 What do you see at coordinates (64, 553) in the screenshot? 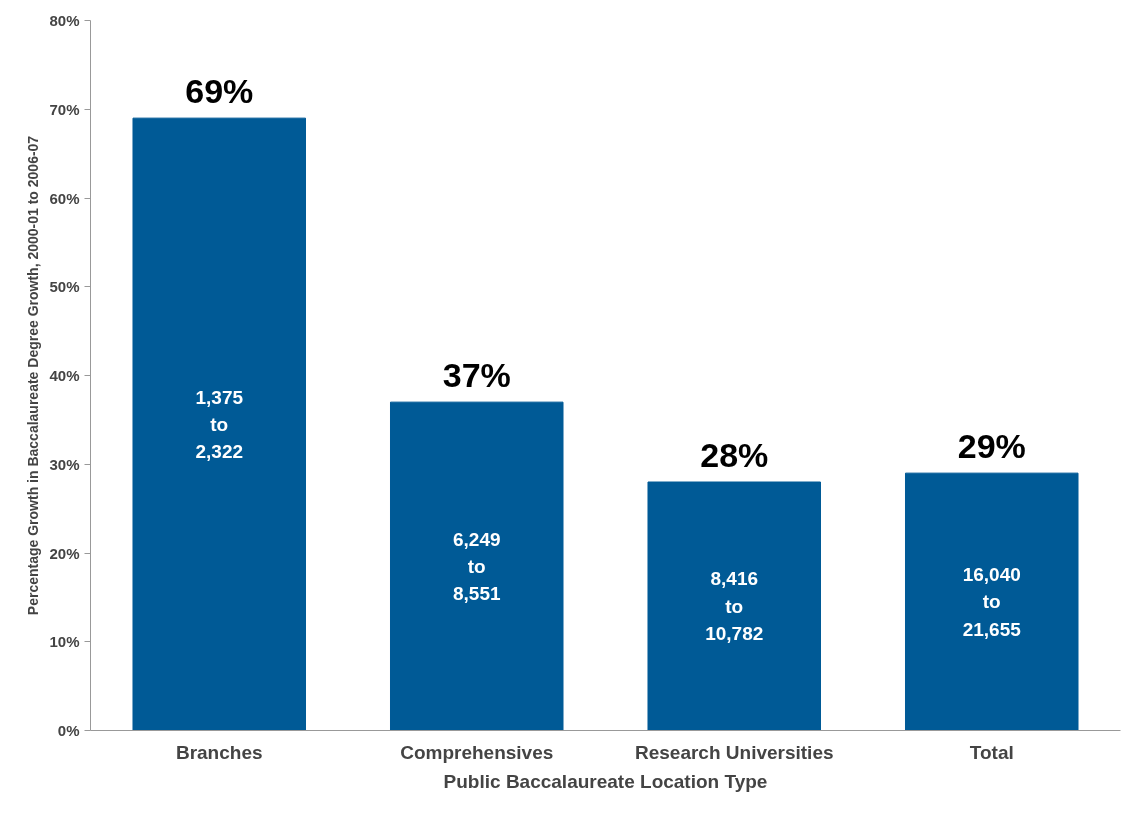
I see `y-tick-label: 20%` at bounding box center [64, 553].